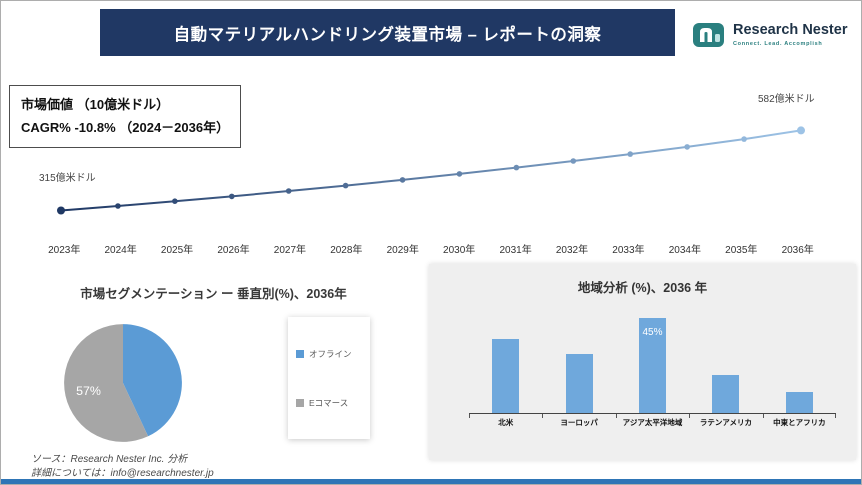 The width and height of the screenshot is (862, 485). I want to click on line-start-value-label: 315億米ドル, so click(67, 178).